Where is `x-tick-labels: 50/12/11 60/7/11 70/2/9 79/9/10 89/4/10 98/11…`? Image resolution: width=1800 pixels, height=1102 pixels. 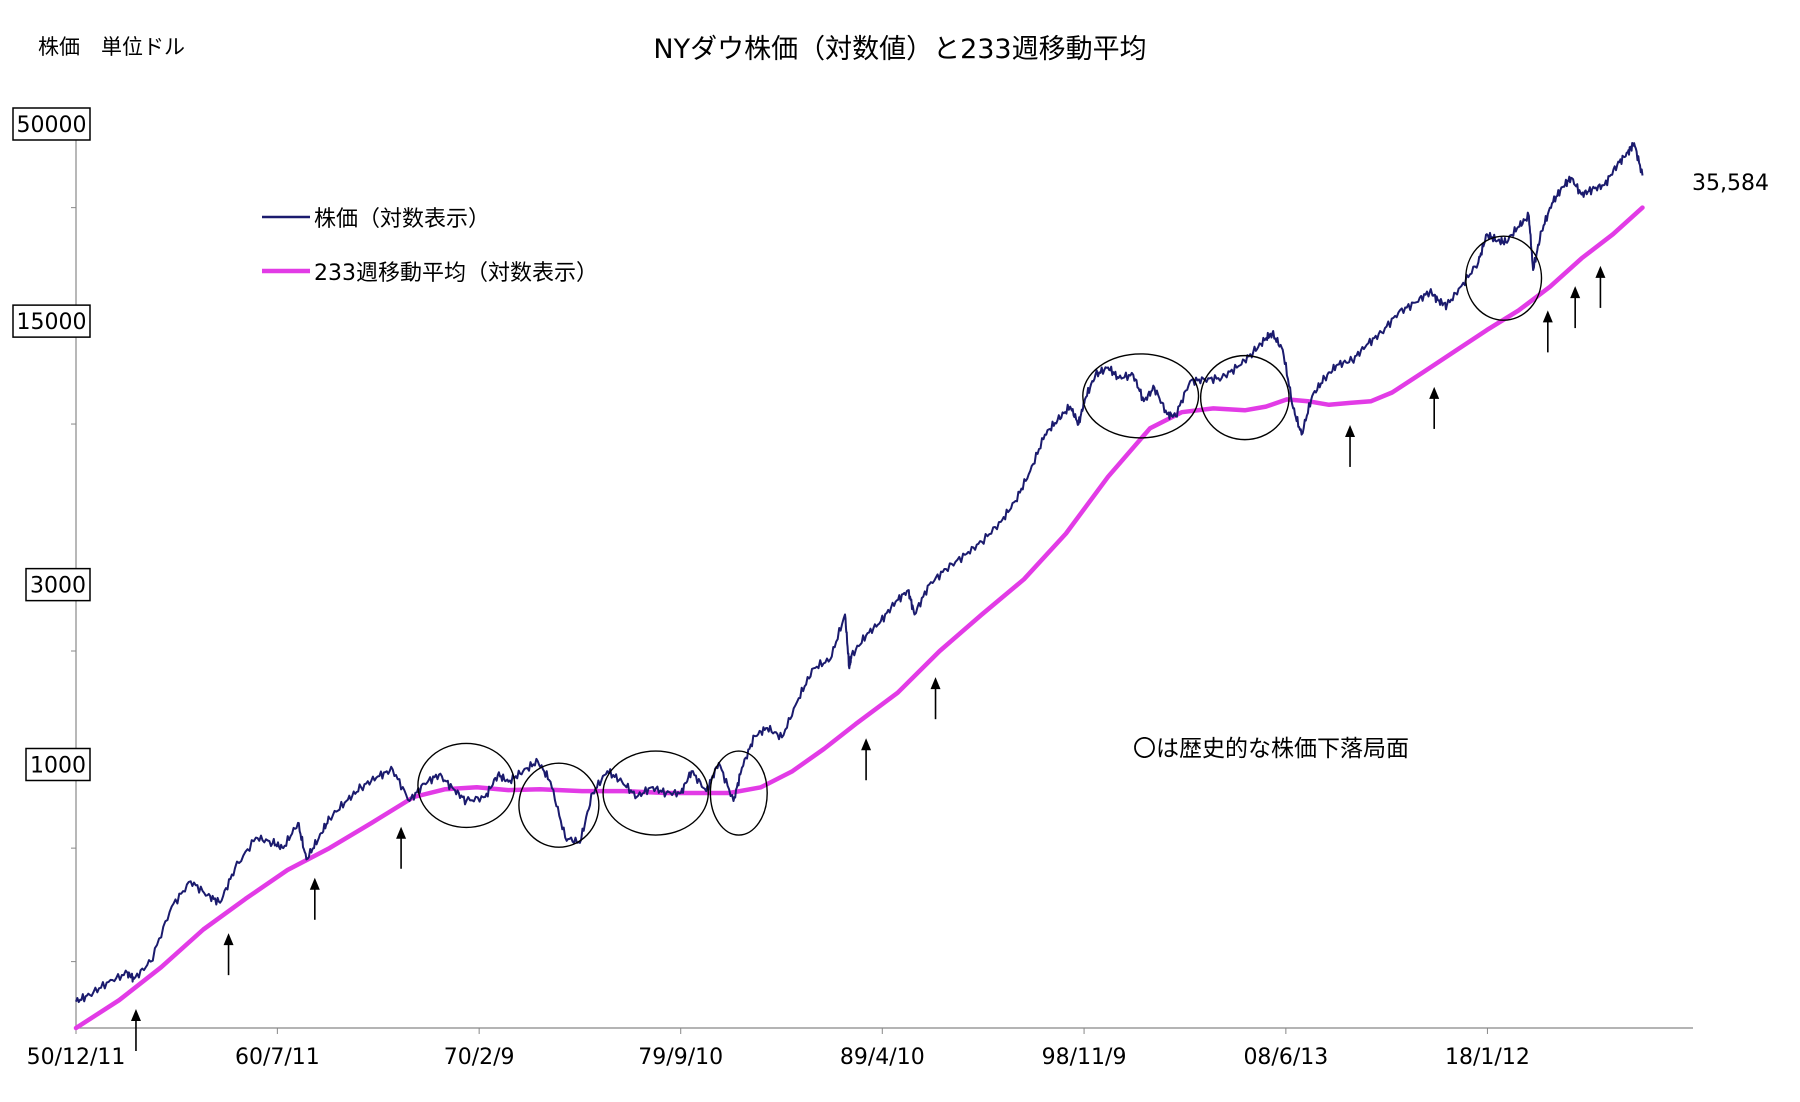
x-tick-labels: 50/12/11 60/7/11 70/2/9 79/9/10 89/4/10 98/11… is located at coordinates (778, 1049).